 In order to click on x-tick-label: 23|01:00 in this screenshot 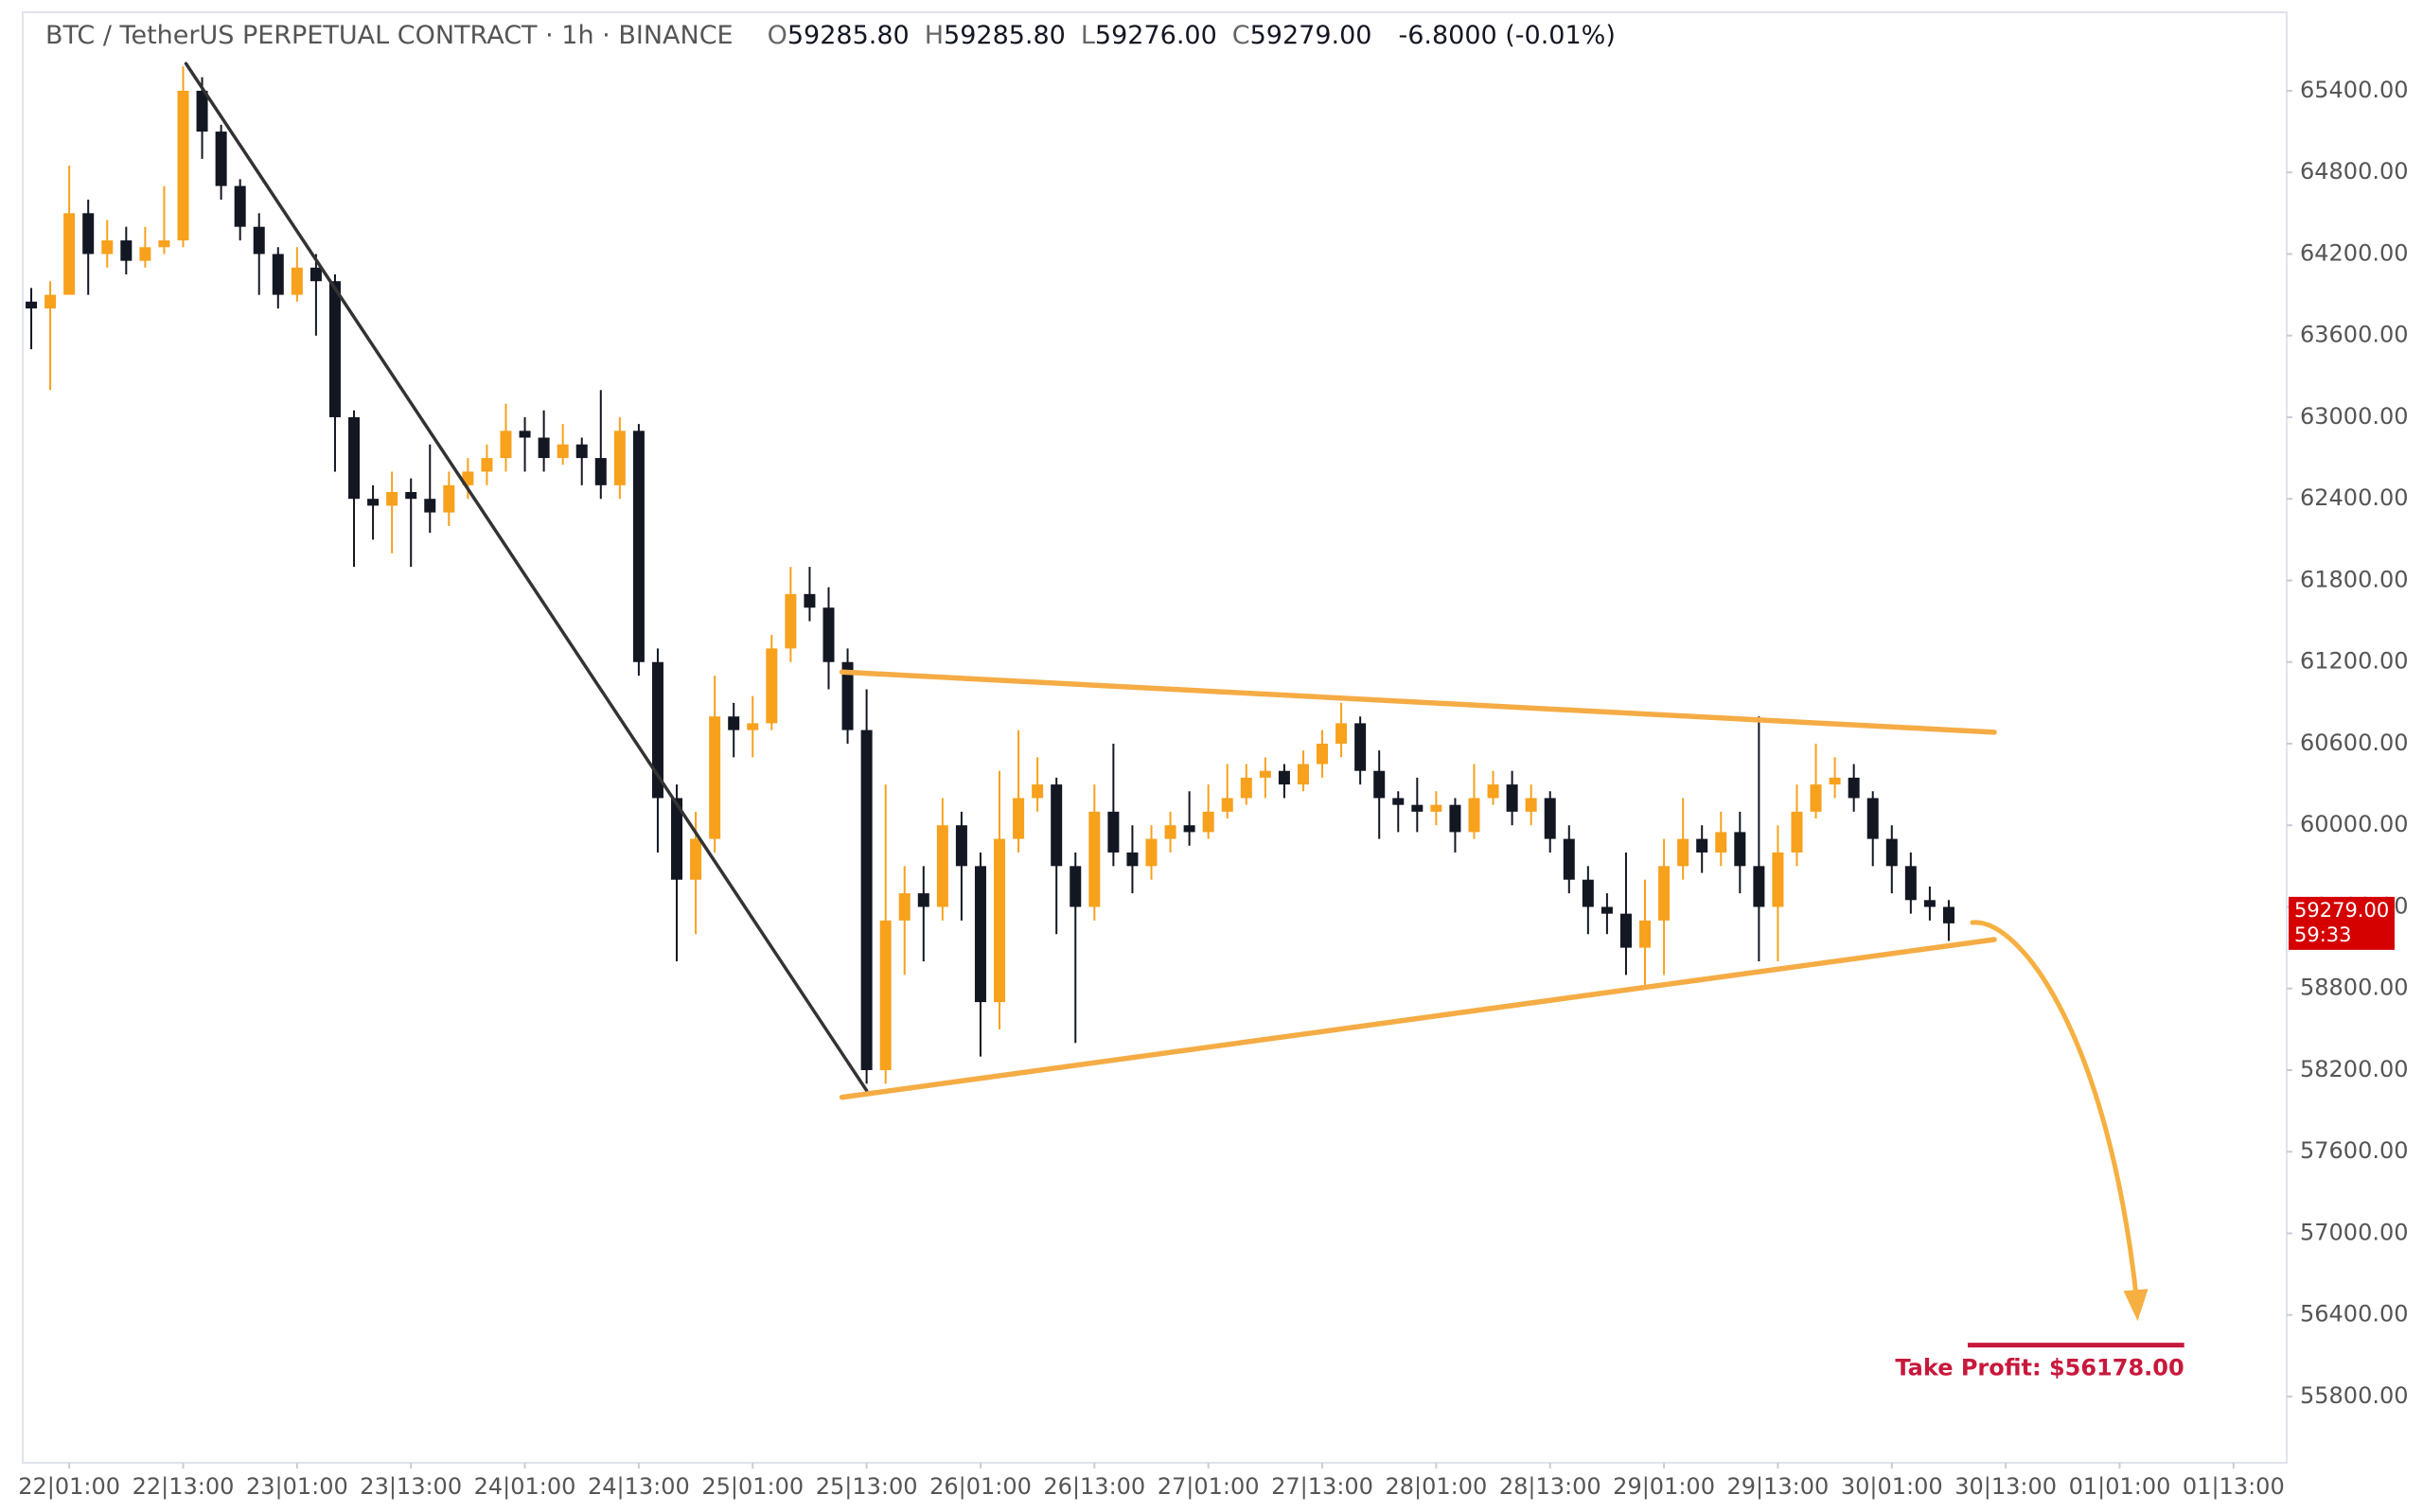, I will do `click(297, 1486)`.